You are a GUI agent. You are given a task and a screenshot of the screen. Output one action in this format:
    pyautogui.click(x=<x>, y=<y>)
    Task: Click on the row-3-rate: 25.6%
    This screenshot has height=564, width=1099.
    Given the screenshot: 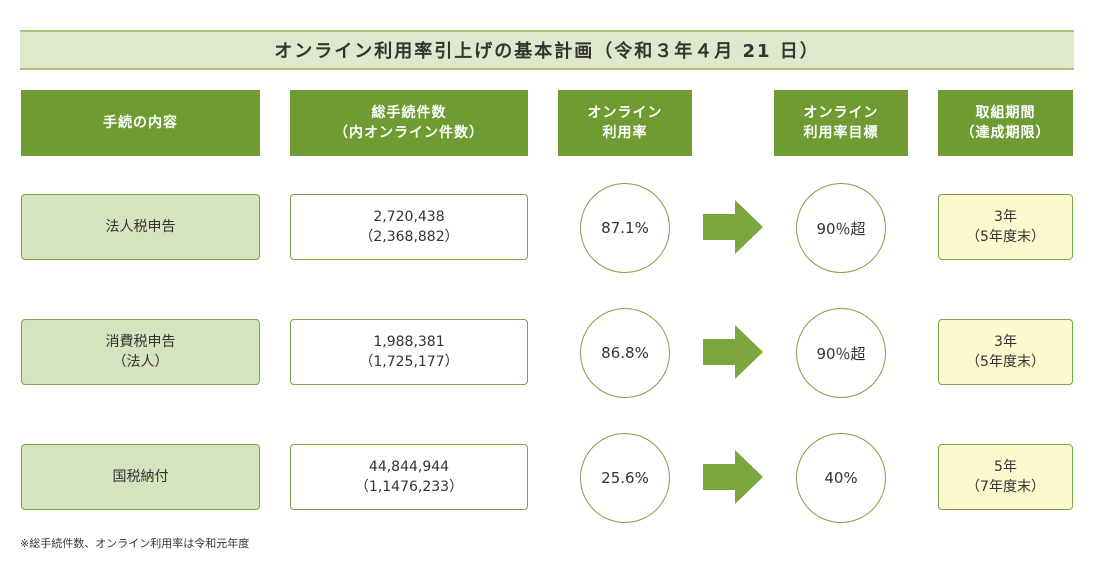 What is the action you would take?
    pyautogui.click(x=625, y=478)
    